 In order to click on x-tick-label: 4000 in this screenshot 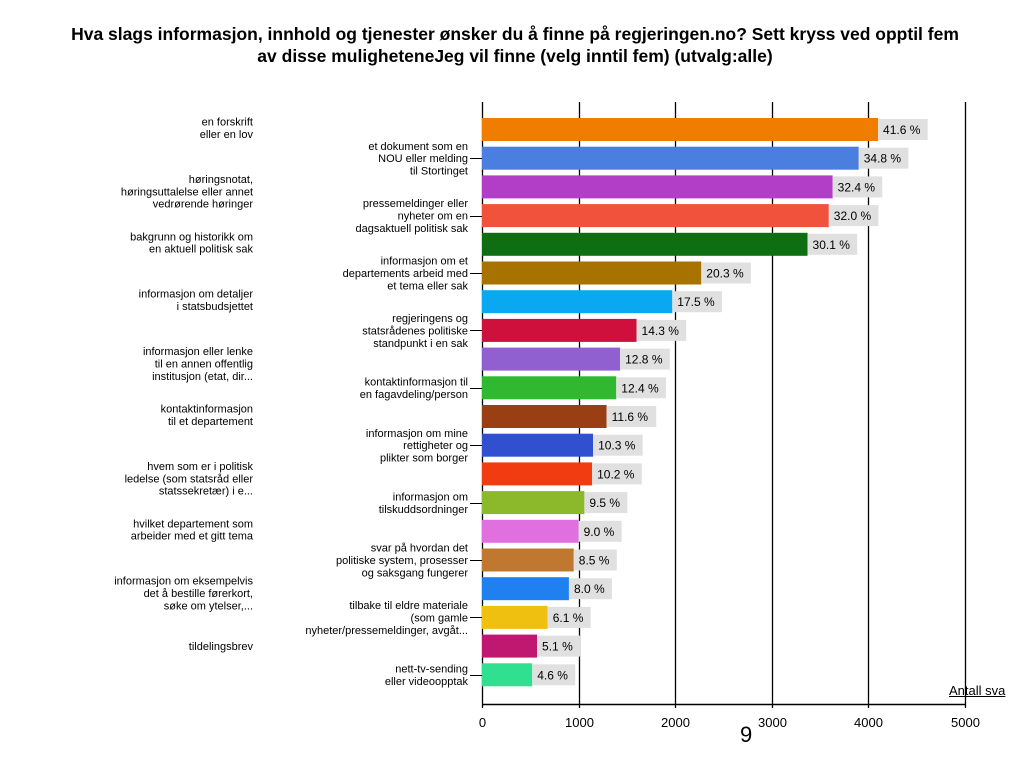, I will do `click(868, 722)`.